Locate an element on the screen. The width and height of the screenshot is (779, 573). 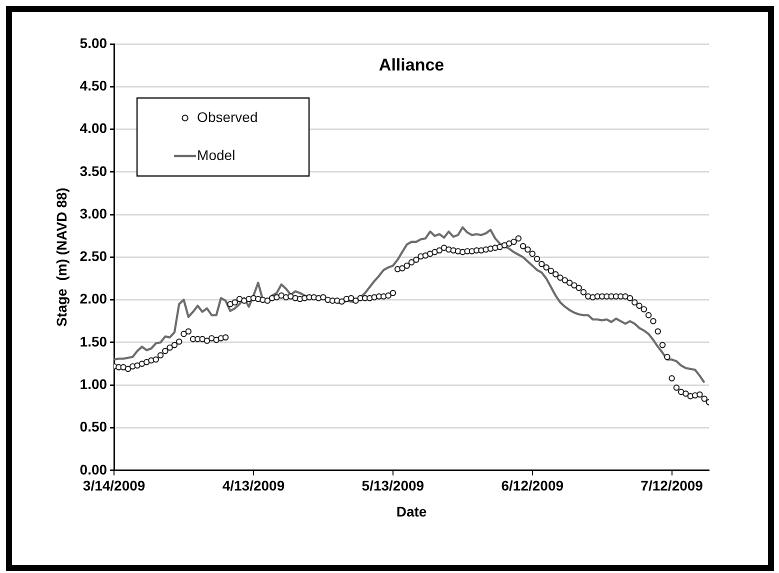
y-tick-label: 4.00 is located at coordinates (94, 128).